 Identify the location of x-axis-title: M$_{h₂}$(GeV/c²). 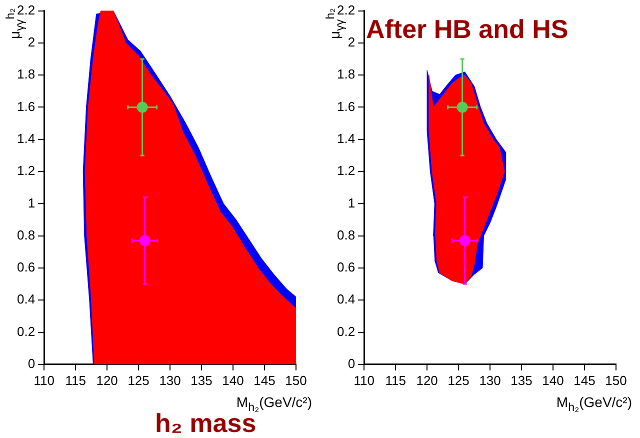
(594, 404).